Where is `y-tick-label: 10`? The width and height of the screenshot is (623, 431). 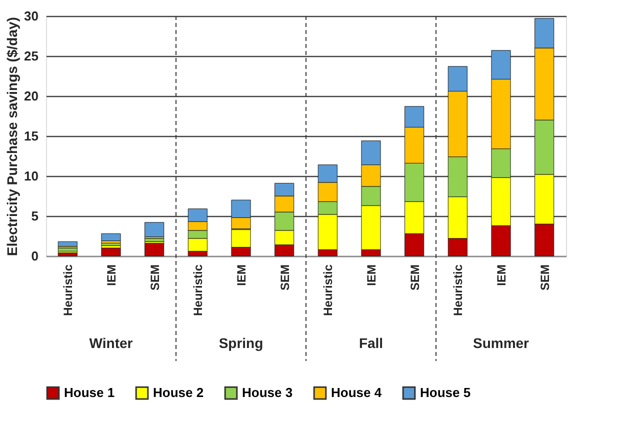
y-tick-label: 10 is located at coordinates (31, 176).